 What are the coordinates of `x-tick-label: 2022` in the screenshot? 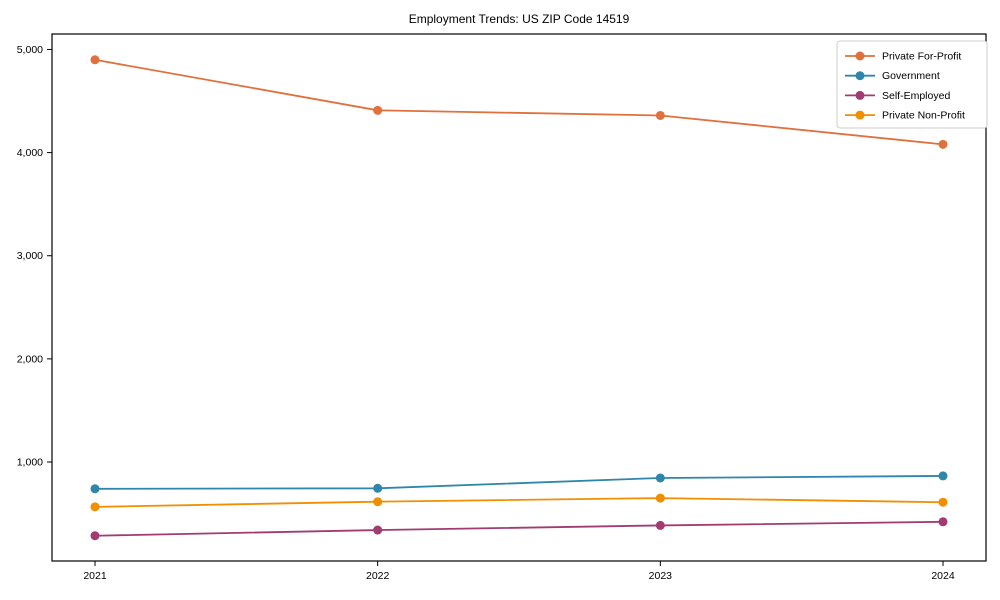 It's located at (378, 576).